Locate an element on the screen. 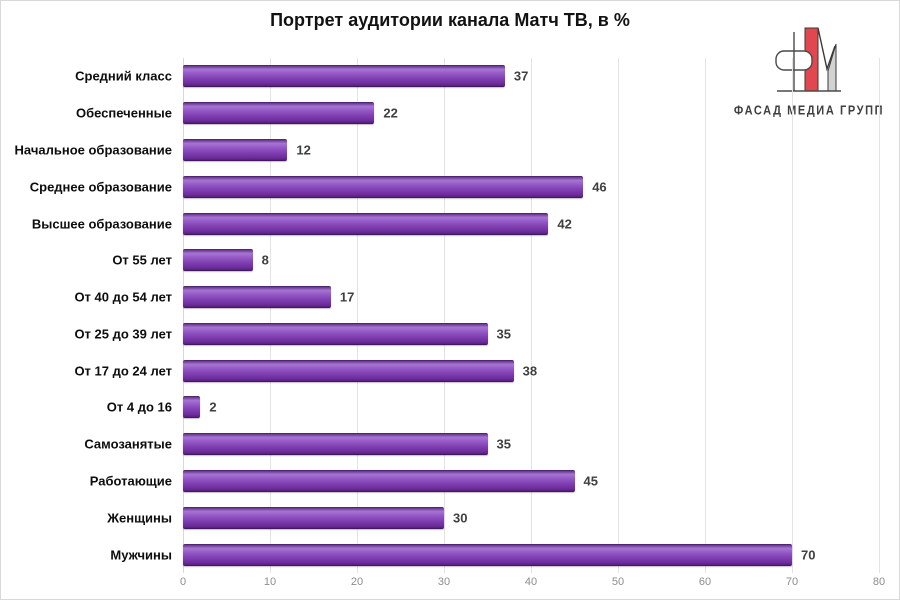 This screenshot has height=600, width=900. value-label: 70 is located at coordinates (808, 555).